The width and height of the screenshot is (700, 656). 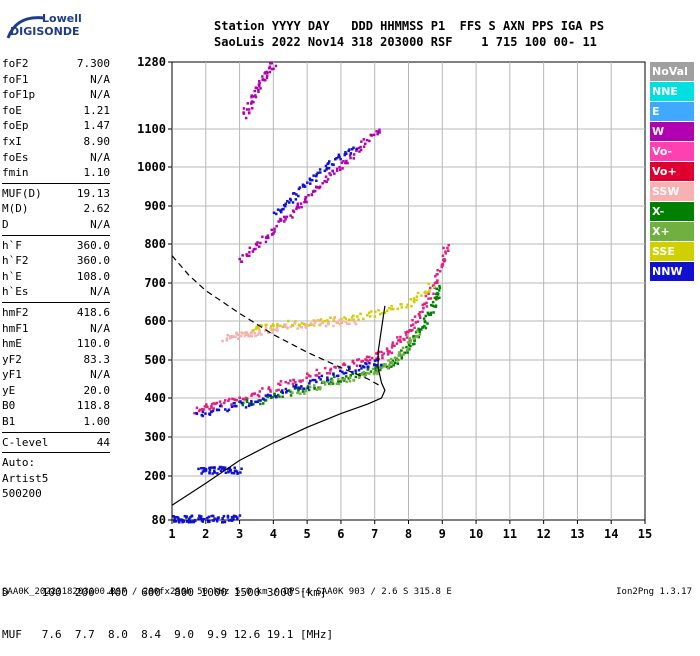 What do you see at coordinates (56, 443) in the screenshot?
I see `param-row: C-level 44` at bounding box center [56, 443].